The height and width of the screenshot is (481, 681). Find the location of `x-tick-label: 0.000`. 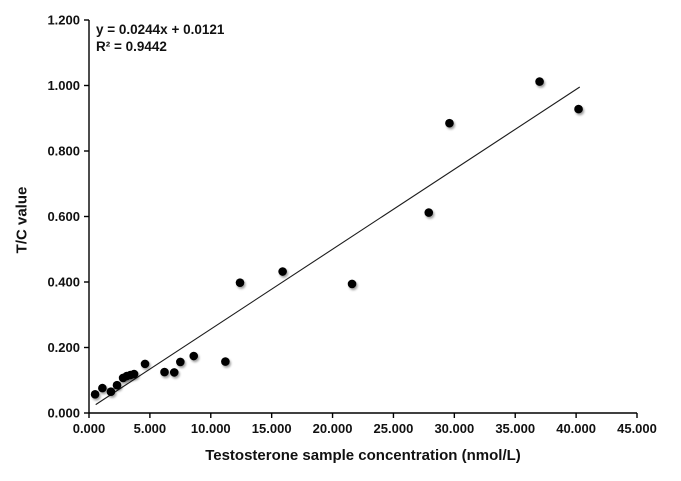

x-tick-label: 0.000 is located at coordinates (89, 428).